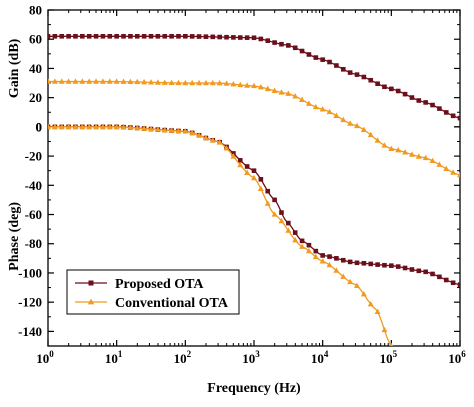 The image size is (474, 407). Describe the element at coordinates (35, 10) in the screenshot. I see `y-tick-label: 80` at that location.